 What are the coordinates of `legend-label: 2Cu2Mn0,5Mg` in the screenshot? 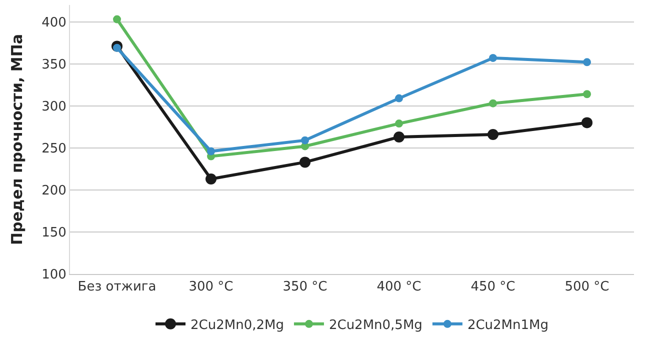 It's located at (375, 325).